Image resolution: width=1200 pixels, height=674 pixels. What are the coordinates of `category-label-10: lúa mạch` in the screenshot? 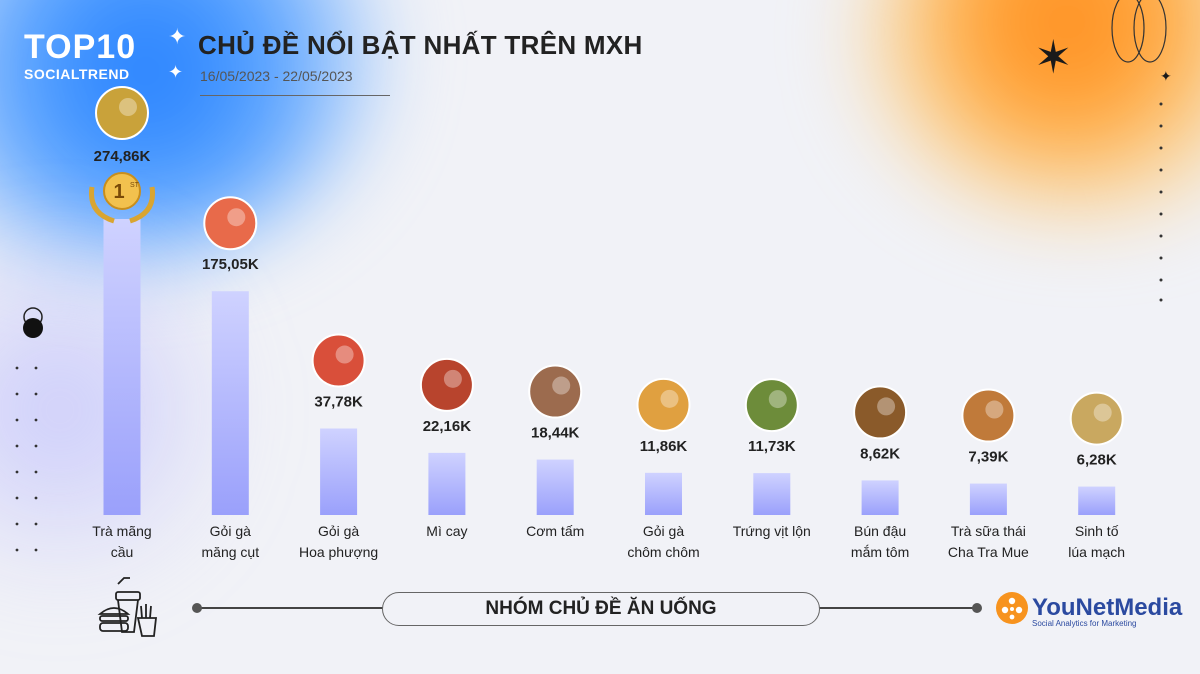 It's located at (1096, 552).